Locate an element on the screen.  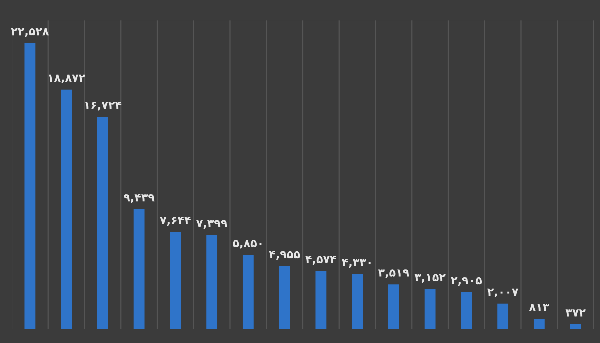
data-label: ۳,۱۵۲ is located at coordinates (430, 278).